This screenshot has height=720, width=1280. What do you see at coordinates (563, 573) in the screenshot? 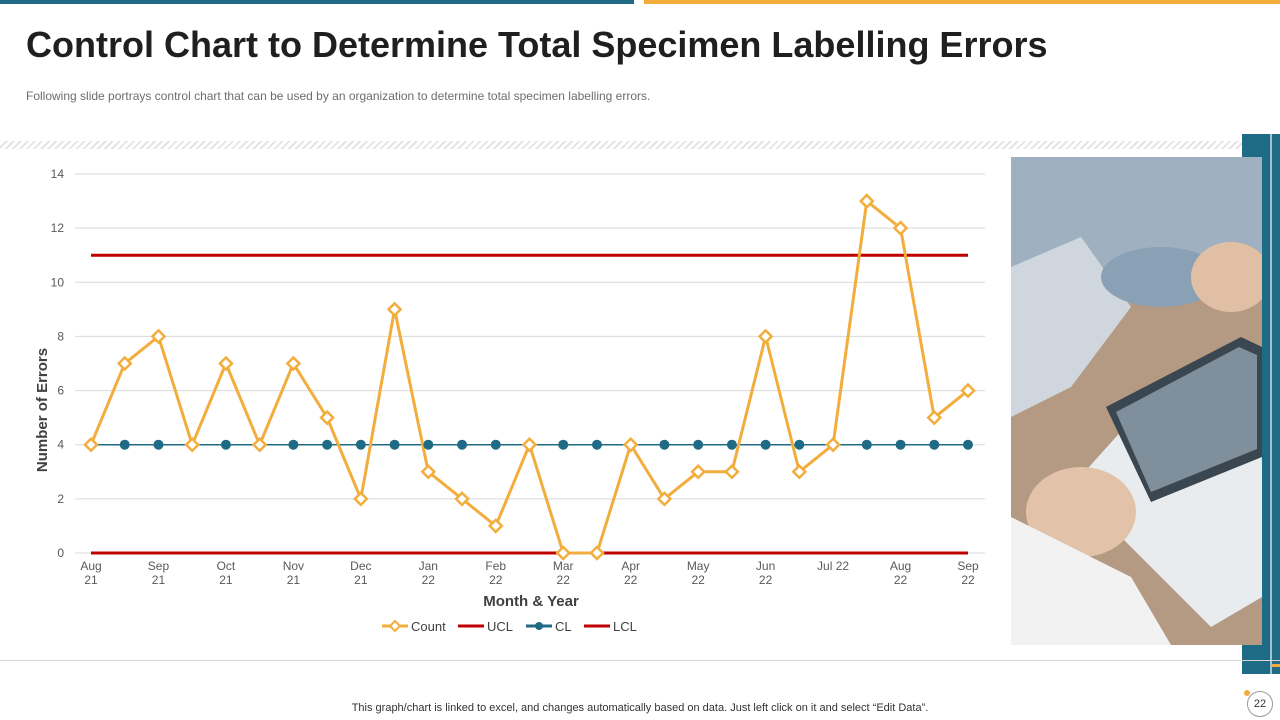
I see `x-tick-label: Mar 22` at bounding box center [563, 573].